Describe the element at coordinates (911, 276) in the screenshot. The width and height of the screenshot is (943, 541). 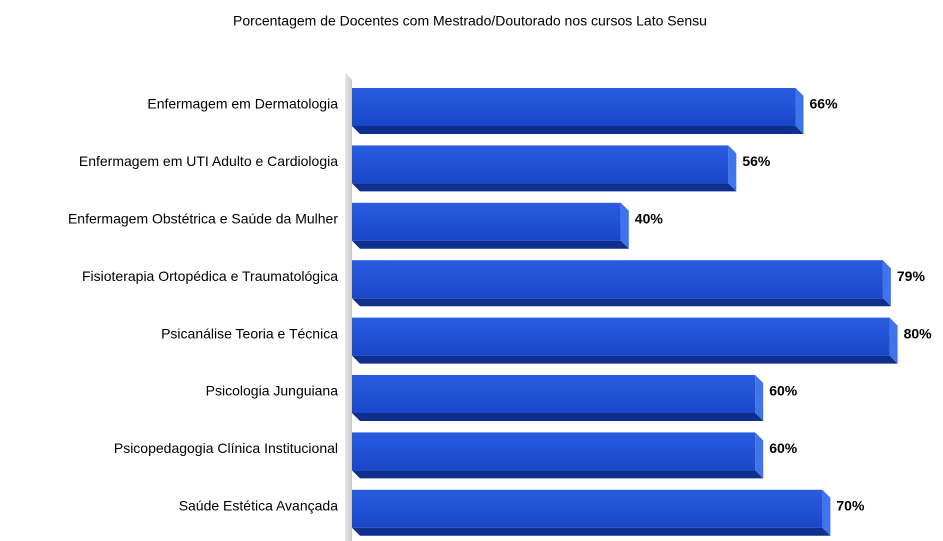
I see `value-label: 79%` at that location.